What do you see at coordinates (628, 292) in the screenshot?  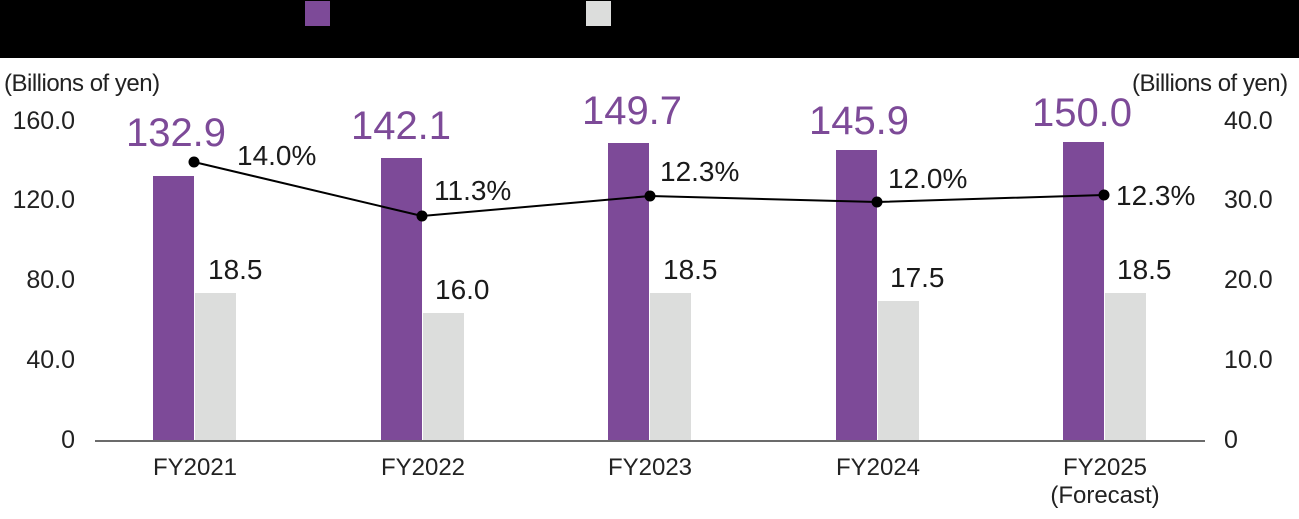 I see `bar-primary-fy2023` at bounding box center [628, 292].